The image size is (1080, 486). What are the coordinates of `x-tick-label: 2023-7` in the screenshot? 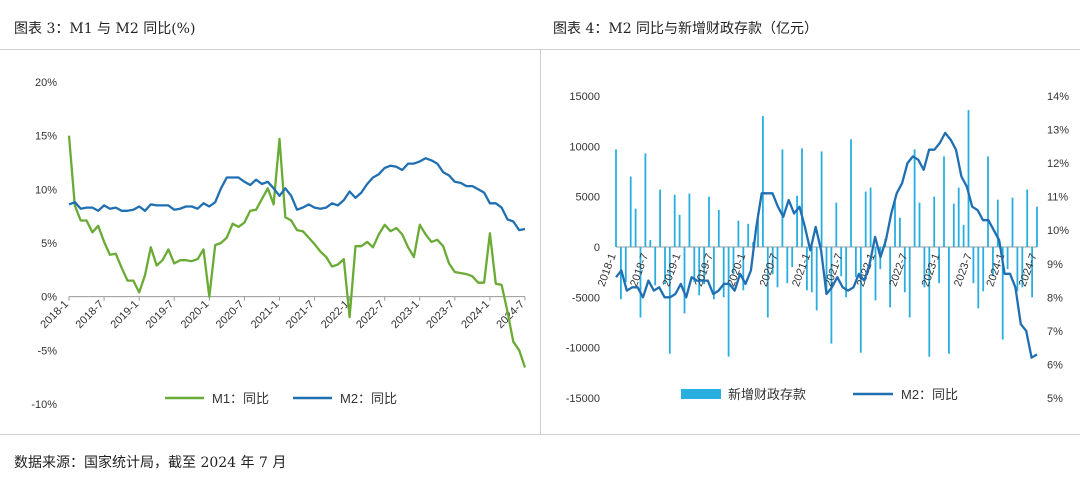 It's located at (440, 314).